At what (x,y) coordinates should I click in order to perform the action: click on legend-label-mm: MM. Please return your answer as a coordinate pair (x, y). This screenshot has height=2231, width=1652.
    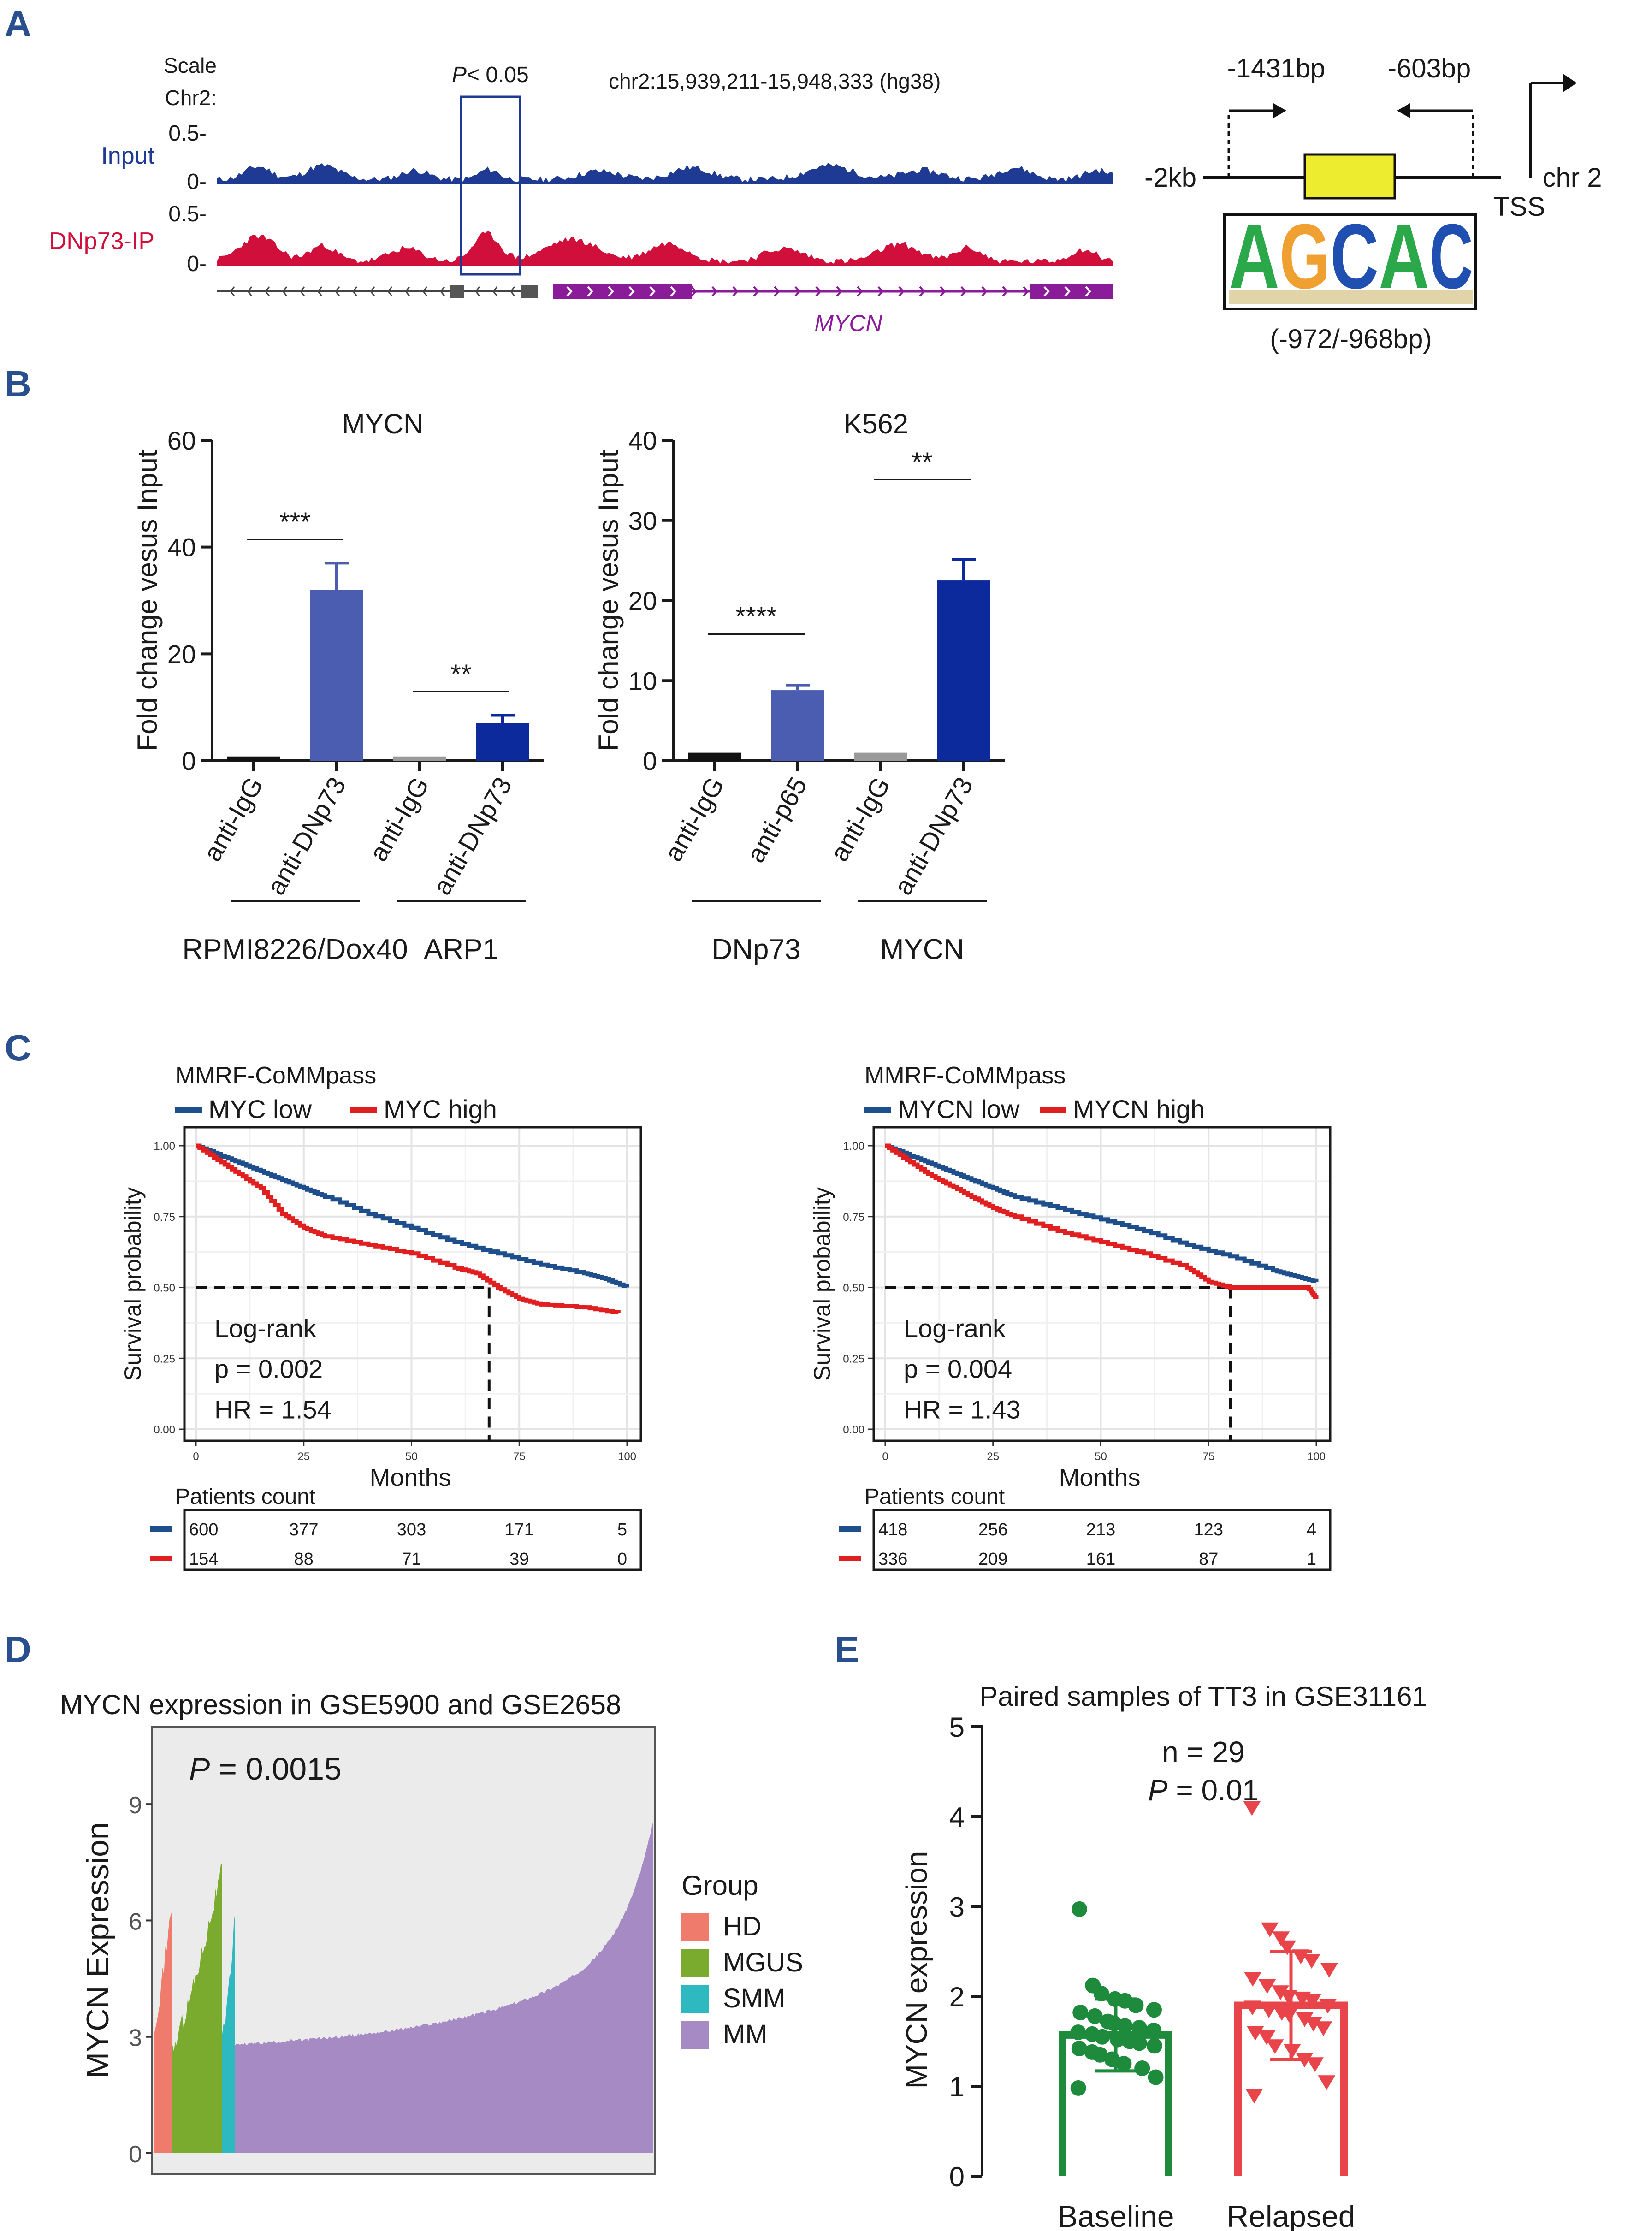
    Looking at the image, I should click on (746, 2034).